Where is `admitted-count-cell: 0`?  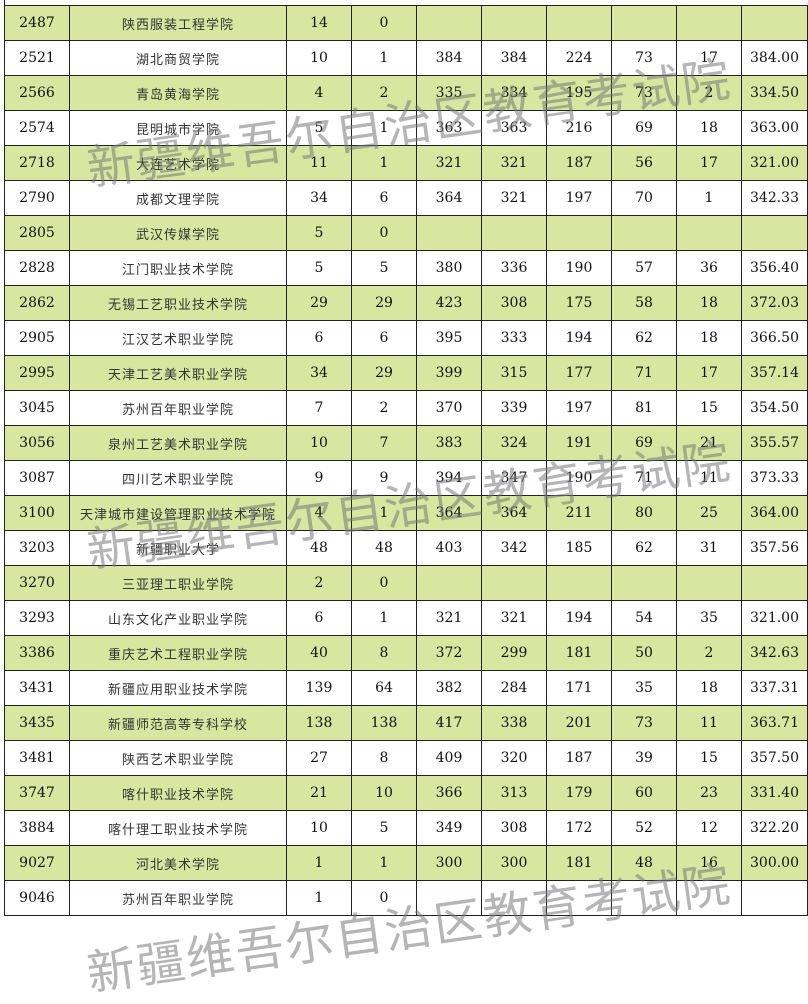 admitted-count-cell: 0 is located at coordinates (384, 898).